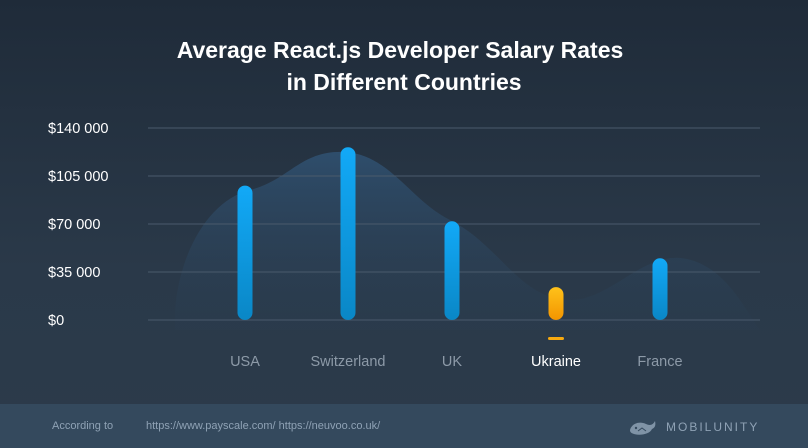 Image resolution: width=808 pixels, height=448 pixels. What do you see at coordinates (74, 225) in the screenshot?
I see `y-tick-label: $70 000` at bounding box center [74, 225].